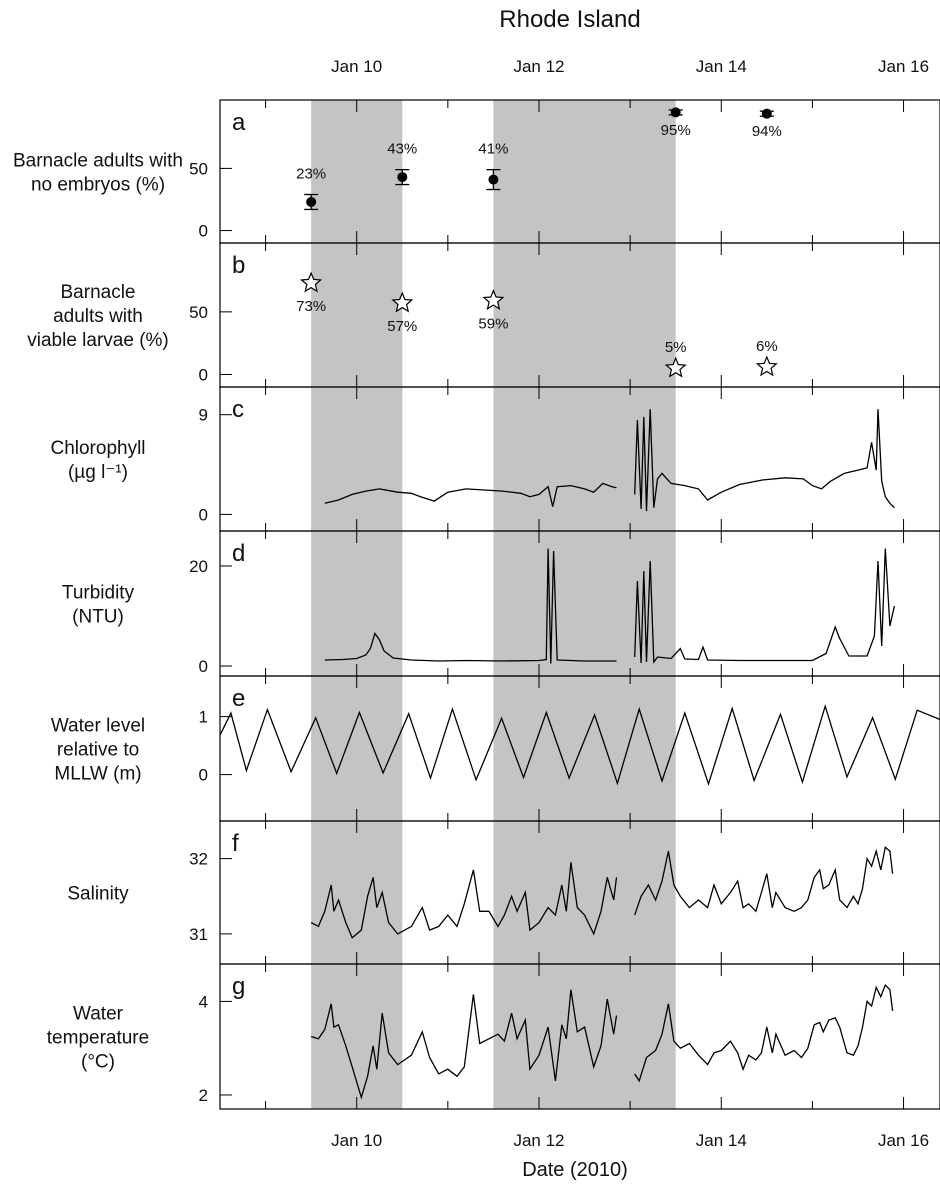 This screenshot has width=940, height=1187. I want to click on data-label: 6%, so click(767, 346).